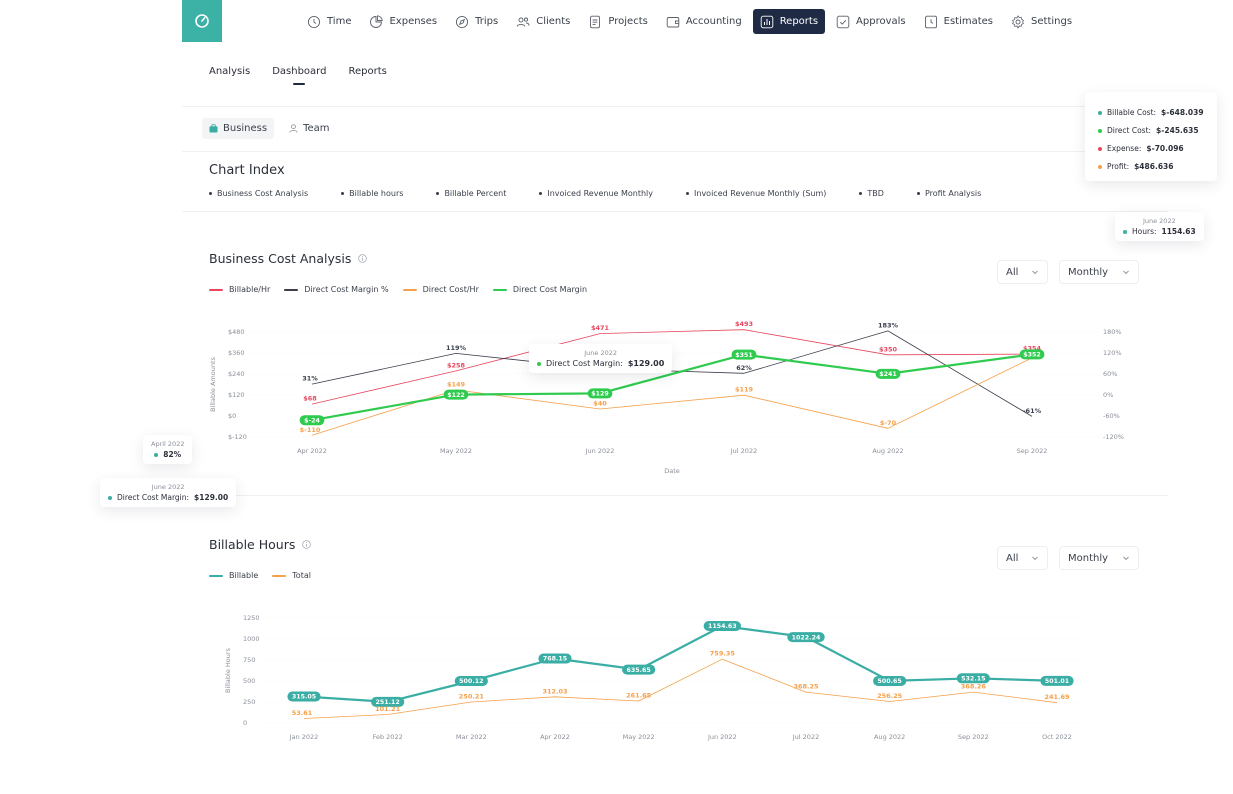 The height and width of the screenshot is (794, 1233). What do you see at coordinates (968, 21) in the screenshot?
I see `nav-item-label: Estimates` at bounding box center [968, 21].